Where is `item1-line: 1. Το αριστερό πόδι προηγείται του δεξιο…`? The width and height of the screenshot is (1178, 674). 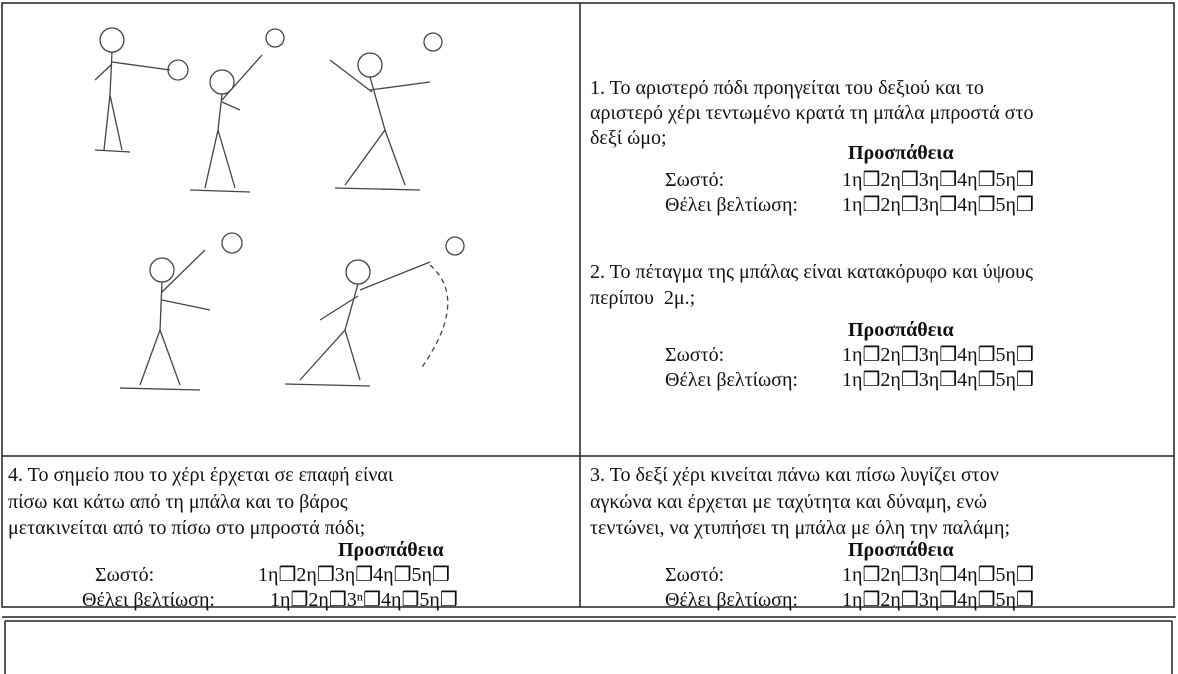 item1-line: 1. Το αριστερό πόδι προηγείται του δεξιο… is located at coordinates (787, 88).